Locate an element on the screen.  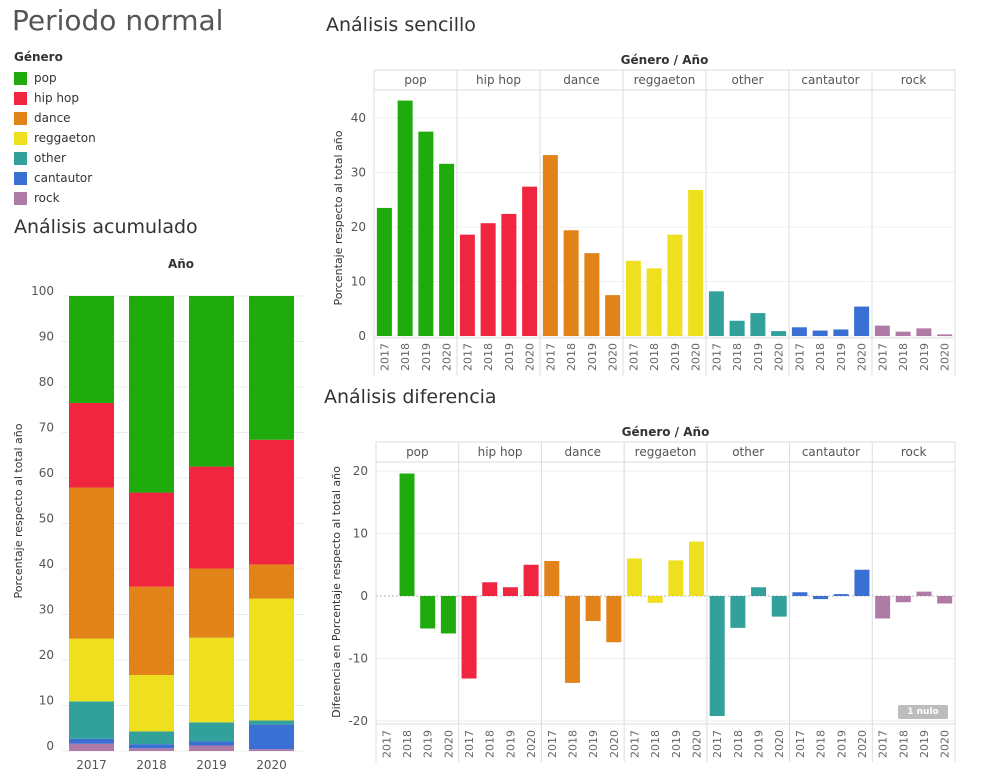
diff-bar-dance-2019 is located at coordinates (593, 608).